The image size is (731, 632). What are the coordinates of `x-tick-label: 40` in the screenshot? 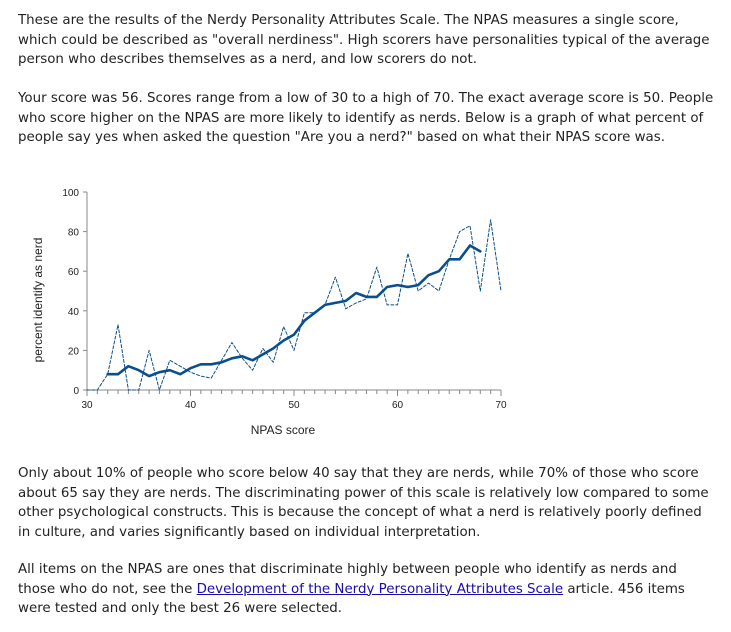 It's located at (191, 405).